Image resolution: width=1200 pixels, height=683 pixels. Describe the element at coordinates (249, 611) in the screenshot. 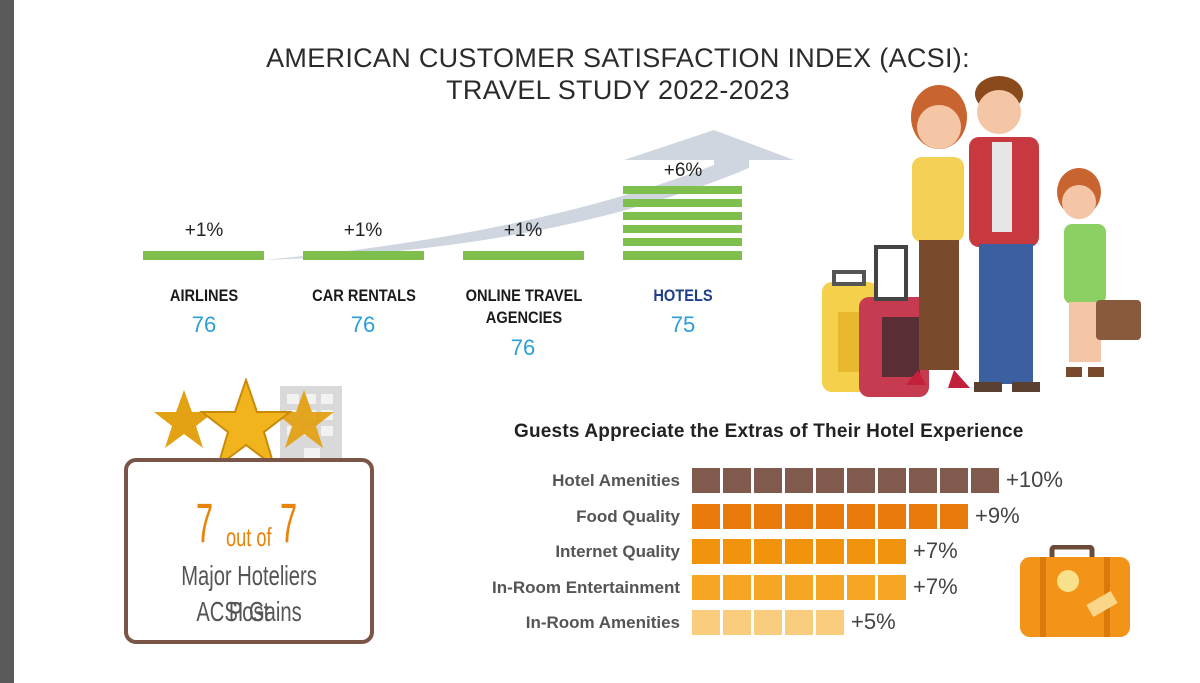

I see `hoteliers-caption-line-2: ACSI Gains` at that location.